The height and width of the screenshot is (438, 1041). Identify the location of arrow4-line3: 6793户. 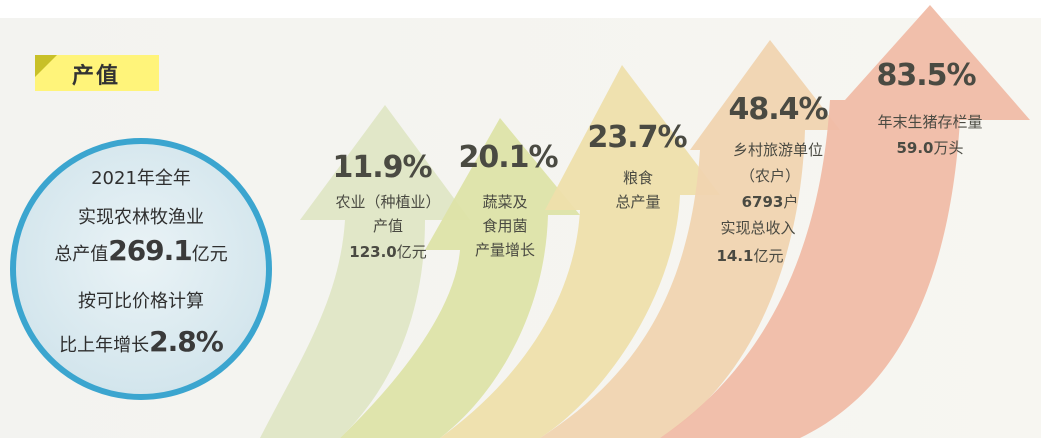
(770, 202).